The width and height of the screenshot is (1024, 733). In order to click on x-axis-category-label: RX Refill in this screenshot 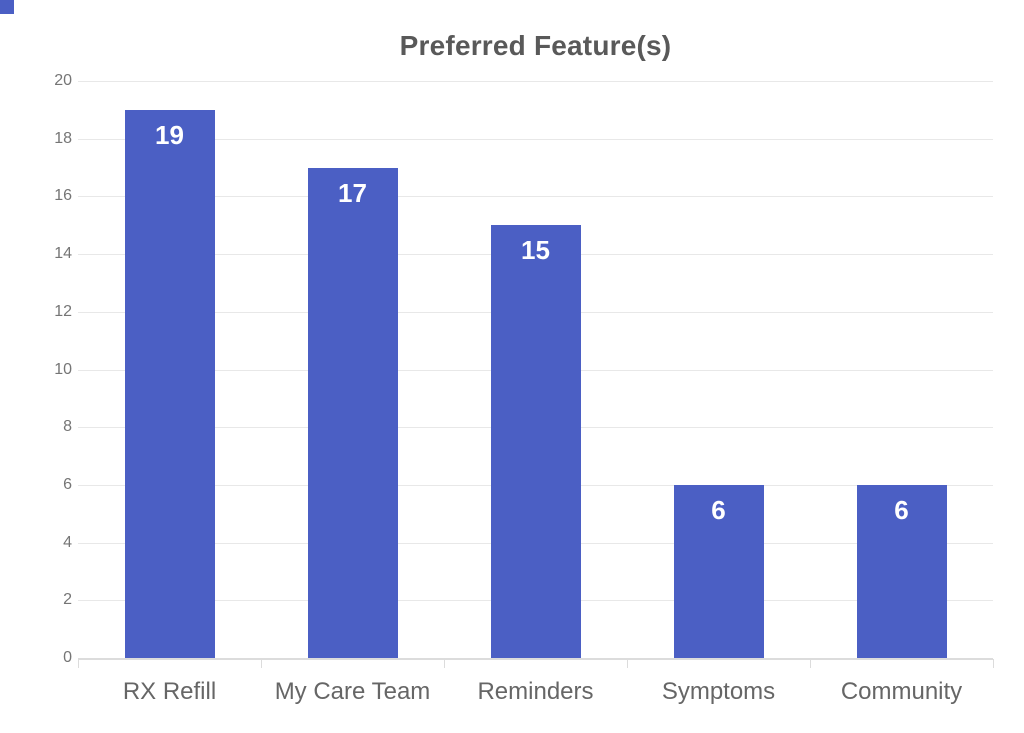, I will do `click(169, 691)`.